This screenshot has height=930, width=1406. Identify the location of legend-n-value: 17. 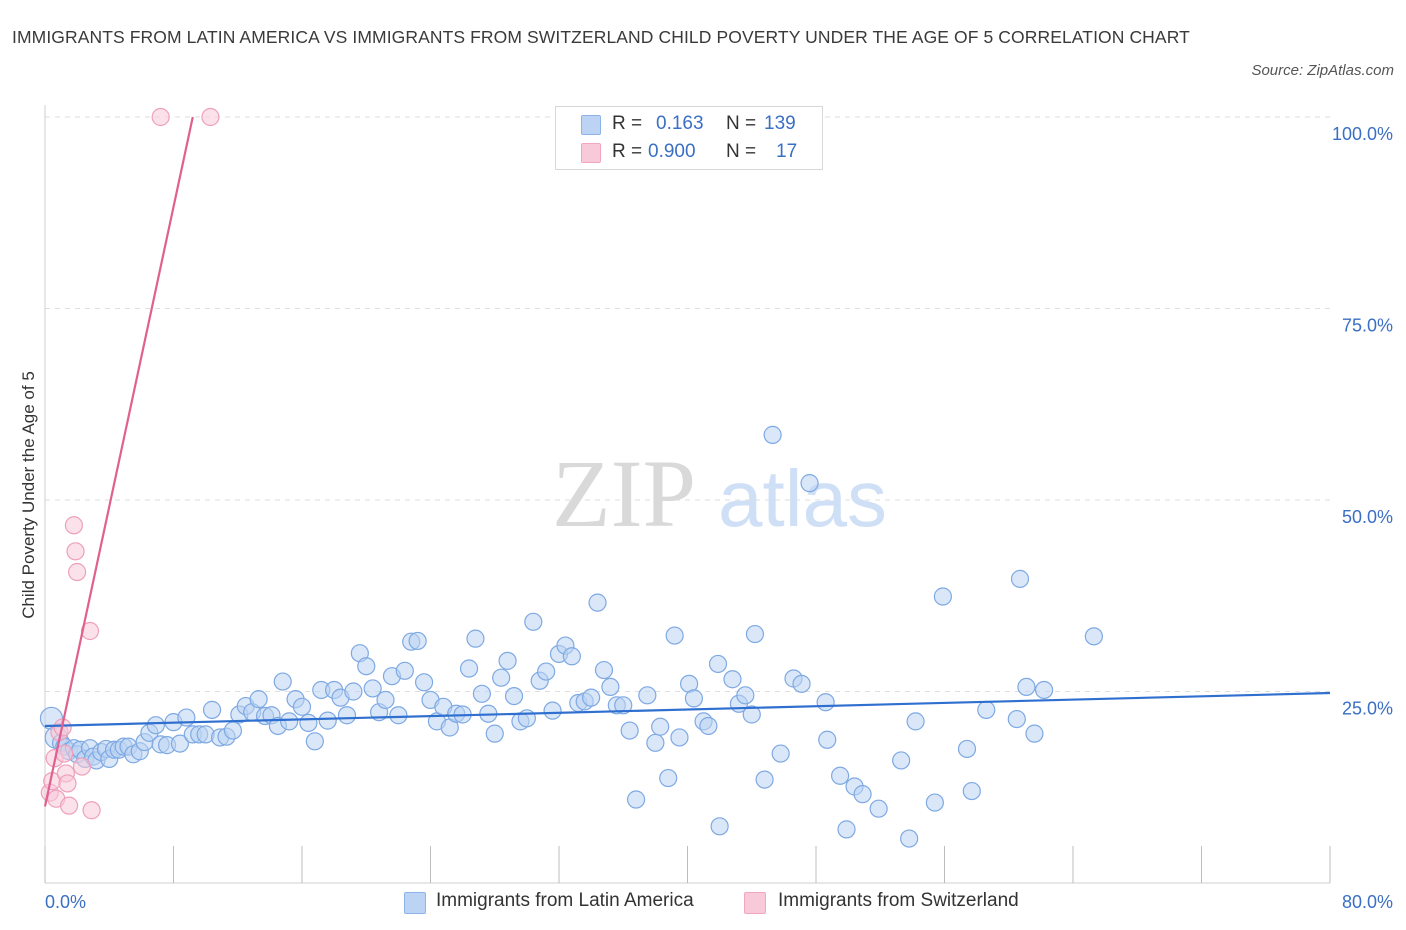
(787, 151).